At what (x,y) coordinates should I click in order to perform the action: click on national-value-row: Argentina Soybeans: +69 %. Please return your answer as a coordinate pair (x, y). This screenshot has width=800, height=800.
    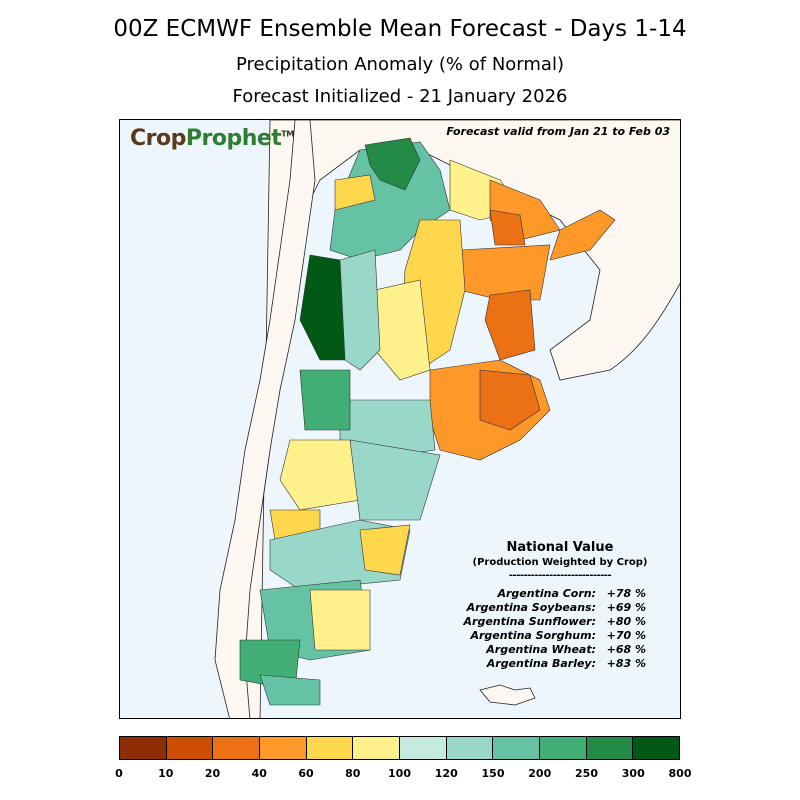
    Looking at the image, I should click on (560, 608).